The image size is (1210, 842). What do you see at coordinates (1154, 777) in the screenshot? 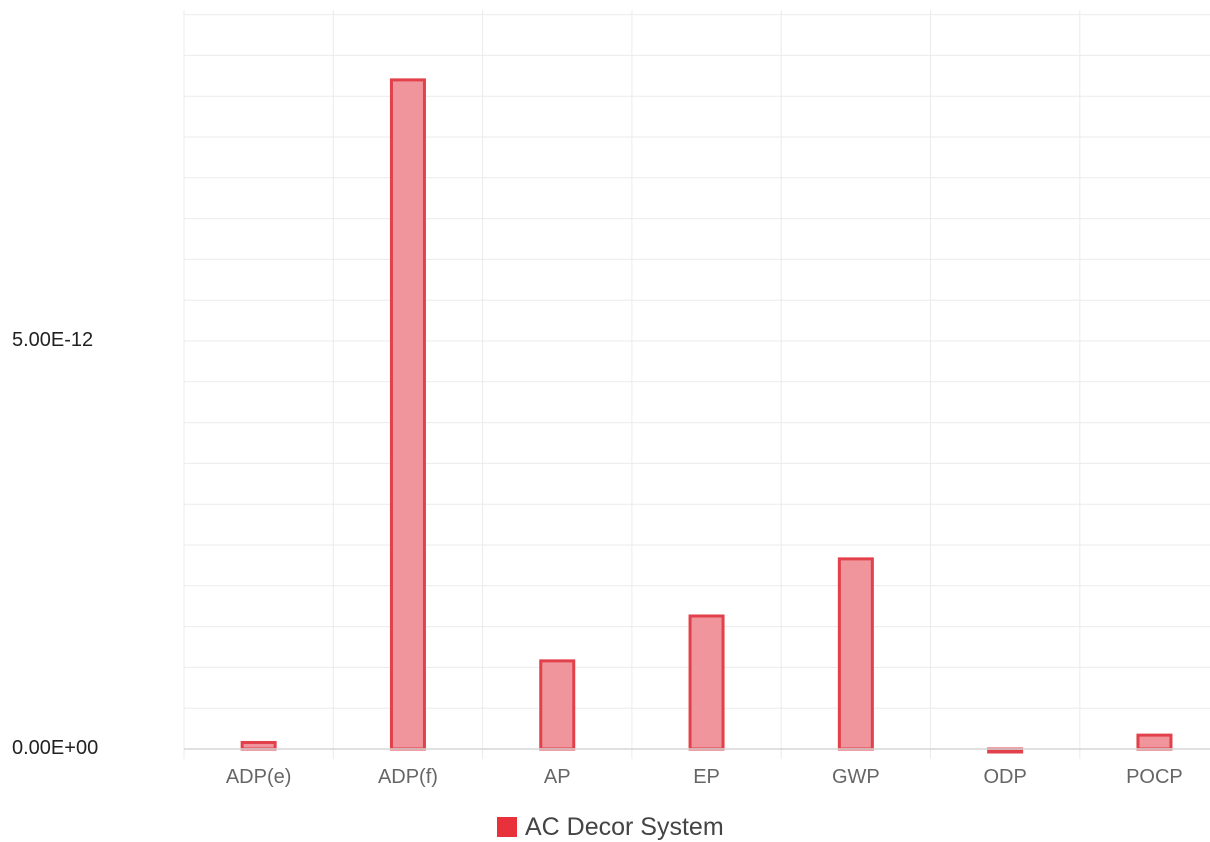
I see `x-tick-label: POCP` at bounding box center [1154, 777].